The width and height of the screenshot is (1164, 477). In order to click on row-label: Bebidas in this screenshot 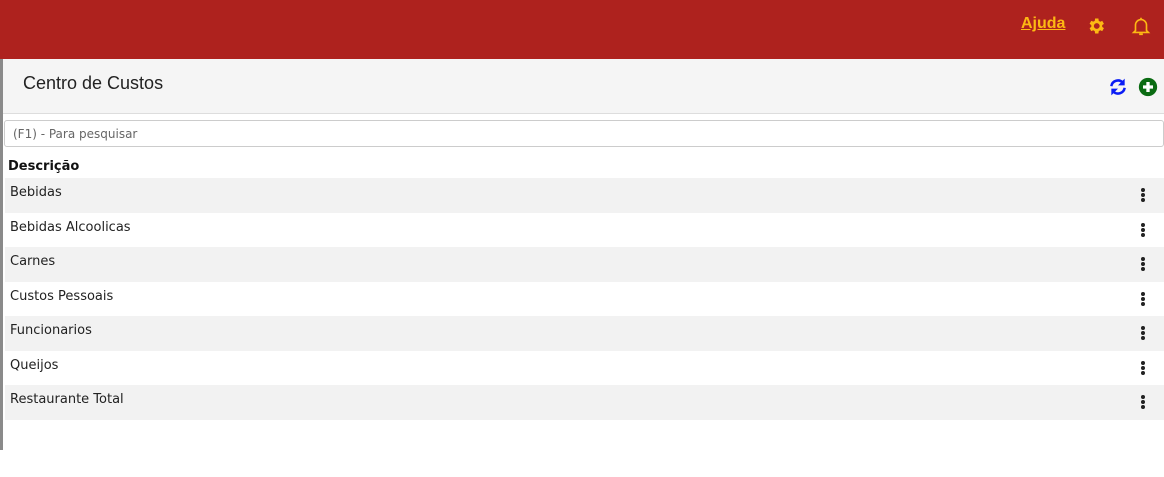, I will do `click(36, 192)`.